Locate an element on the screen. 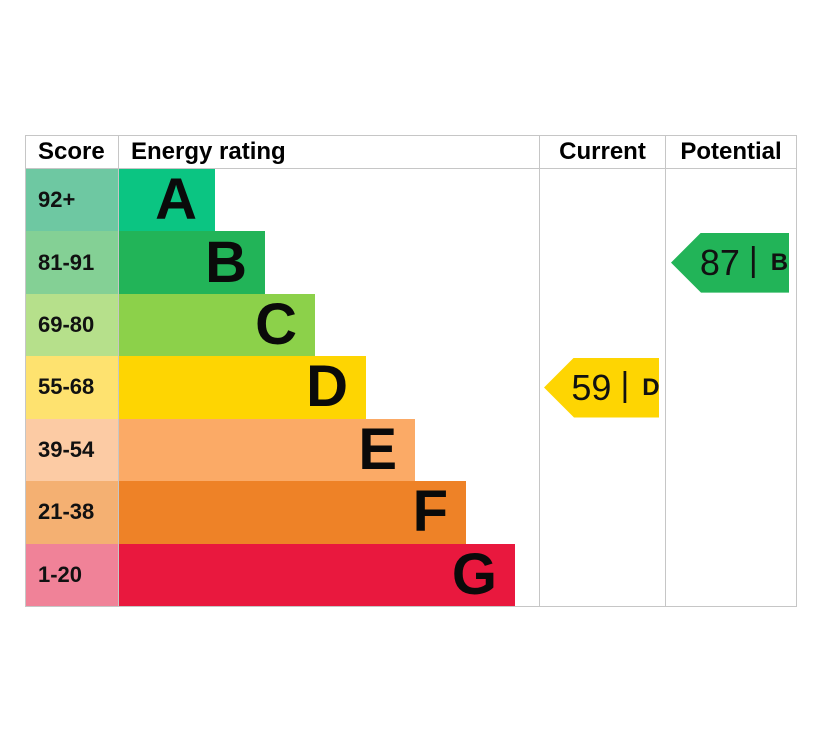 The image size is (820, 738). band-row-b: B is located at coordinates (329, 262).